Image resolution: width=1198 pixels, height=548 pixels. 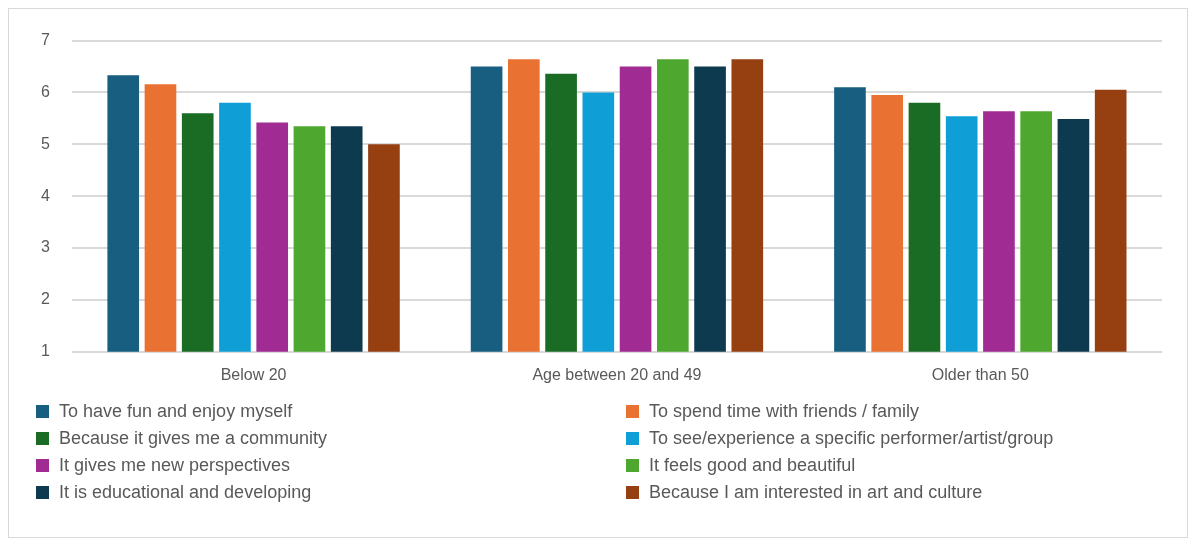 What do you see at coordinates (45, 247) in the screenshot?
I see `y-tick-label: 3` at bounding box center [45, 247].